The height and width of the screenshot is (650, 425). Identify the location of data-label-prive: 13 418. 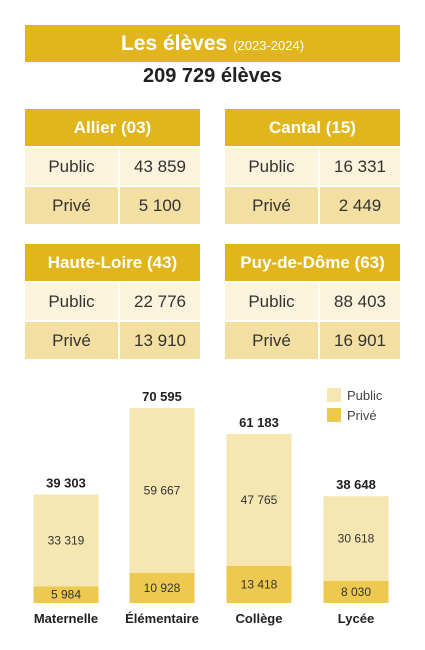
(259, 584).